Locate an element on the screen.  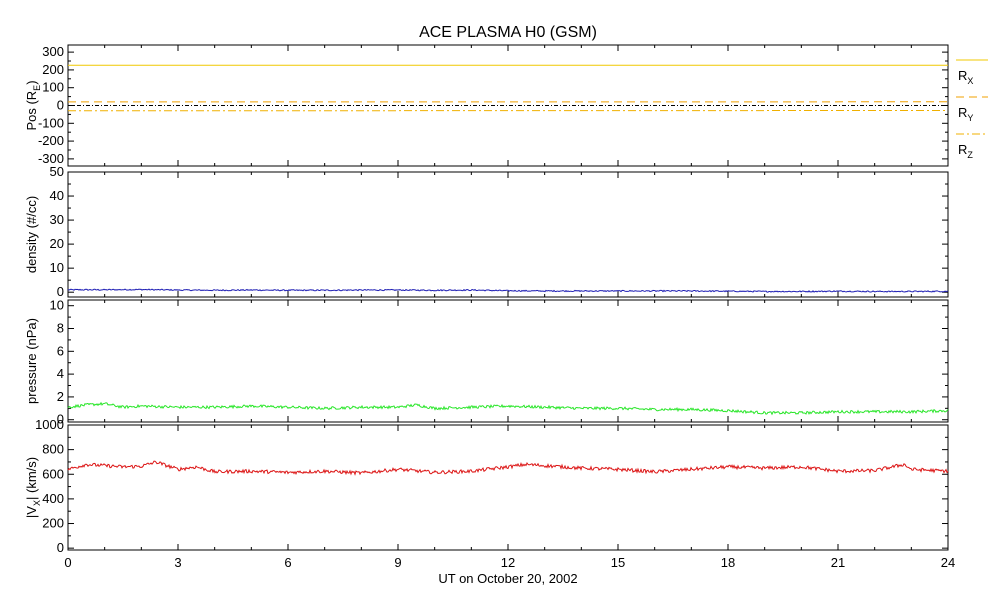
x-tick-label: 15 is located at coordinates (618, 562).